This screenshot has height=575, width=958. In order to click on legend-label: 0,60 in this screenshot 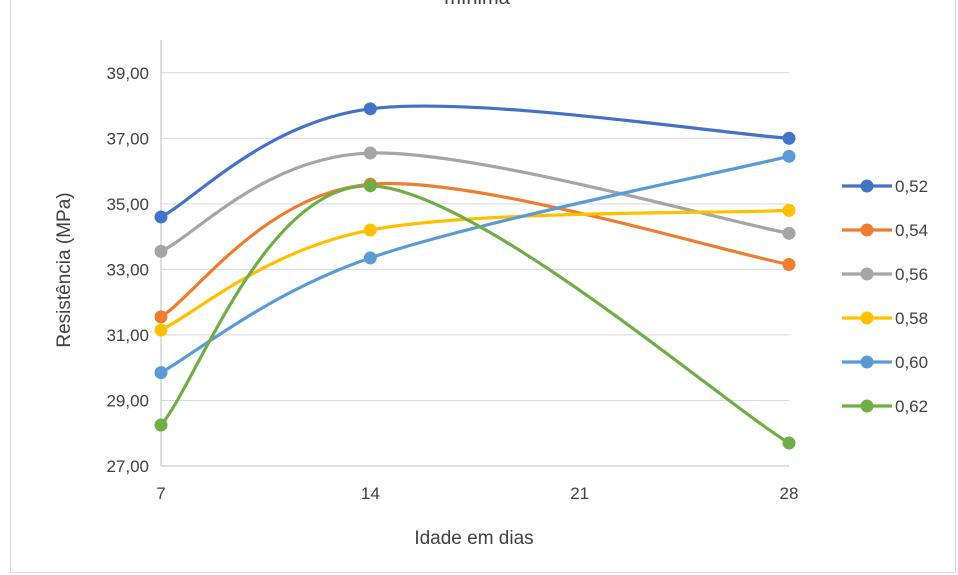, I will do `click(911, 362)`.